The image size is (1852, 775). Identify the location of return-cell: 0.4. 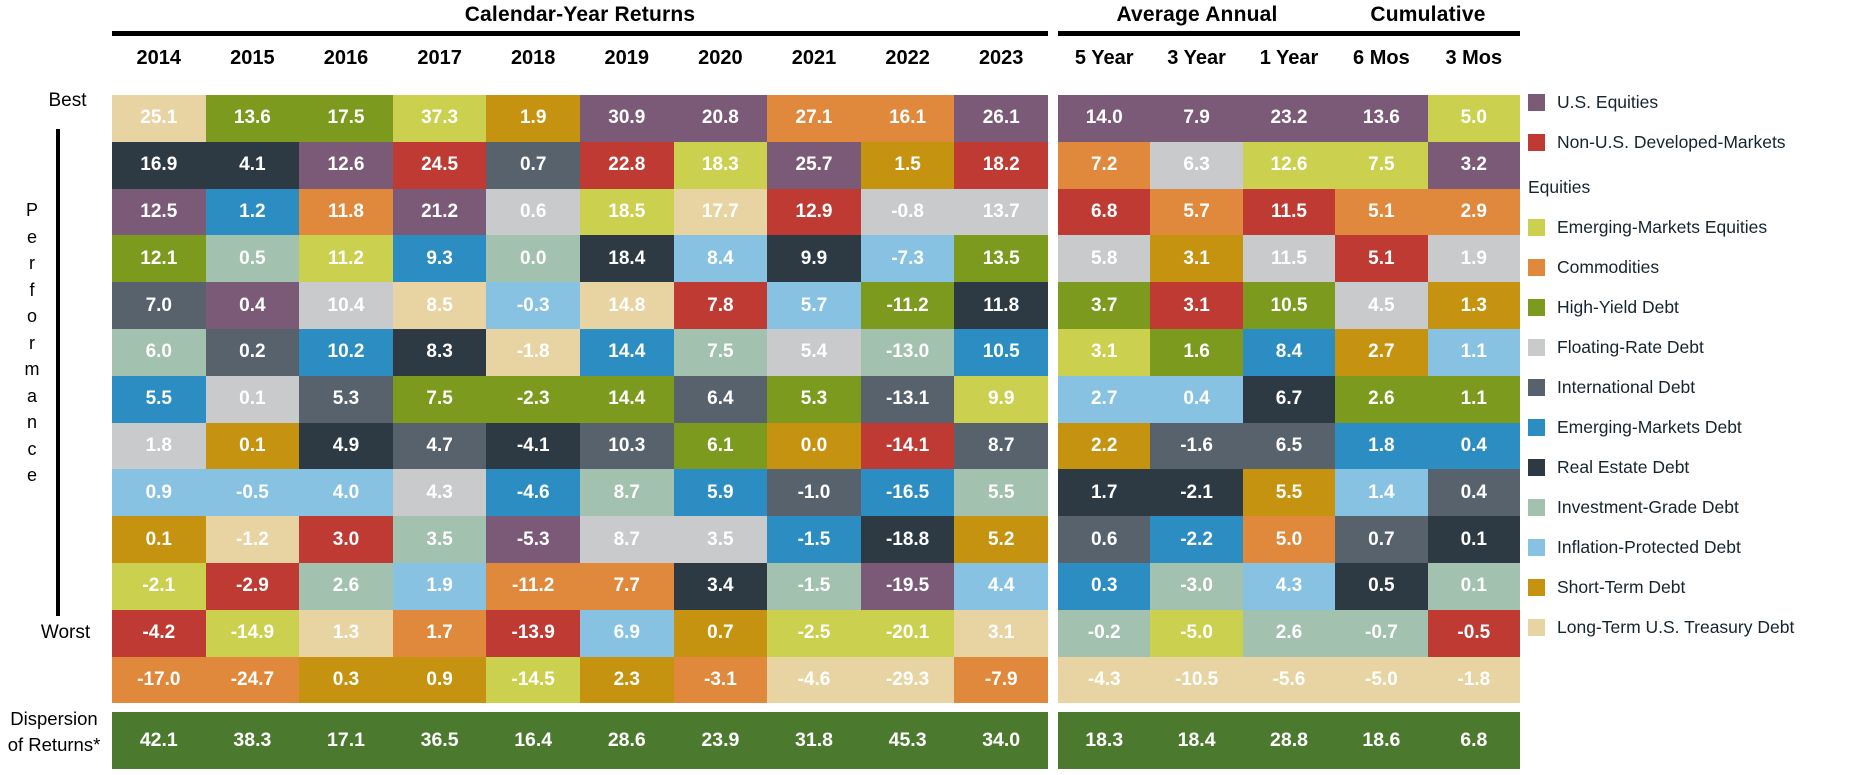
(1473, 446).